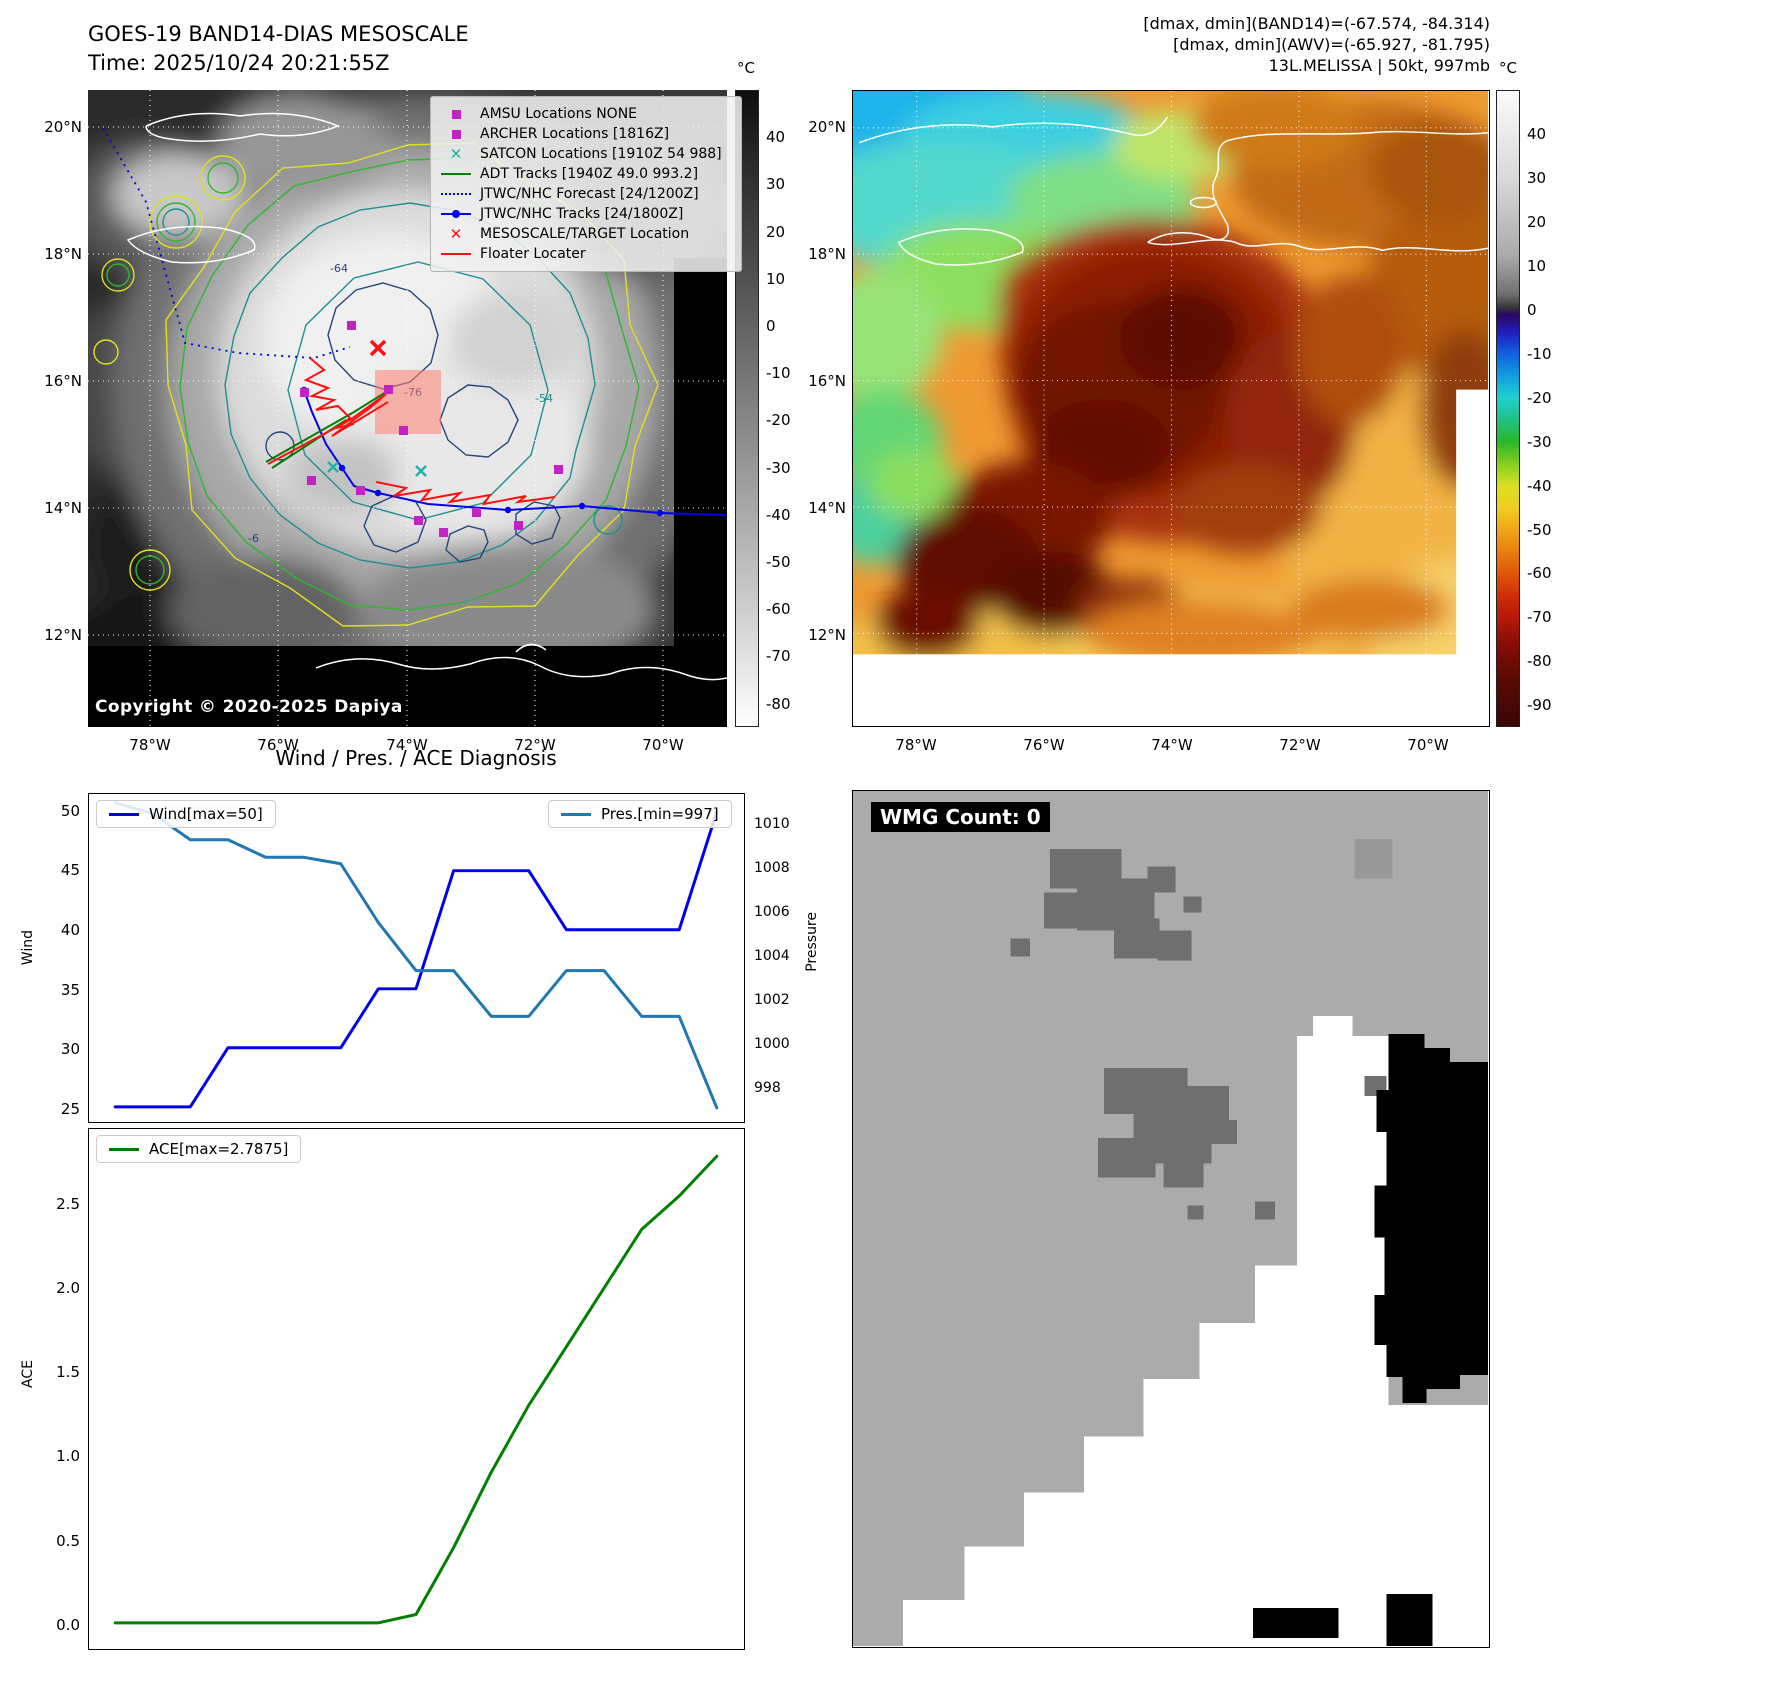 This screenshot has height=1690, width=1792. I want to click on legend-item-jtwc-track: JTWC/NHC Tracks [24/1800Z], so click(586, 214).